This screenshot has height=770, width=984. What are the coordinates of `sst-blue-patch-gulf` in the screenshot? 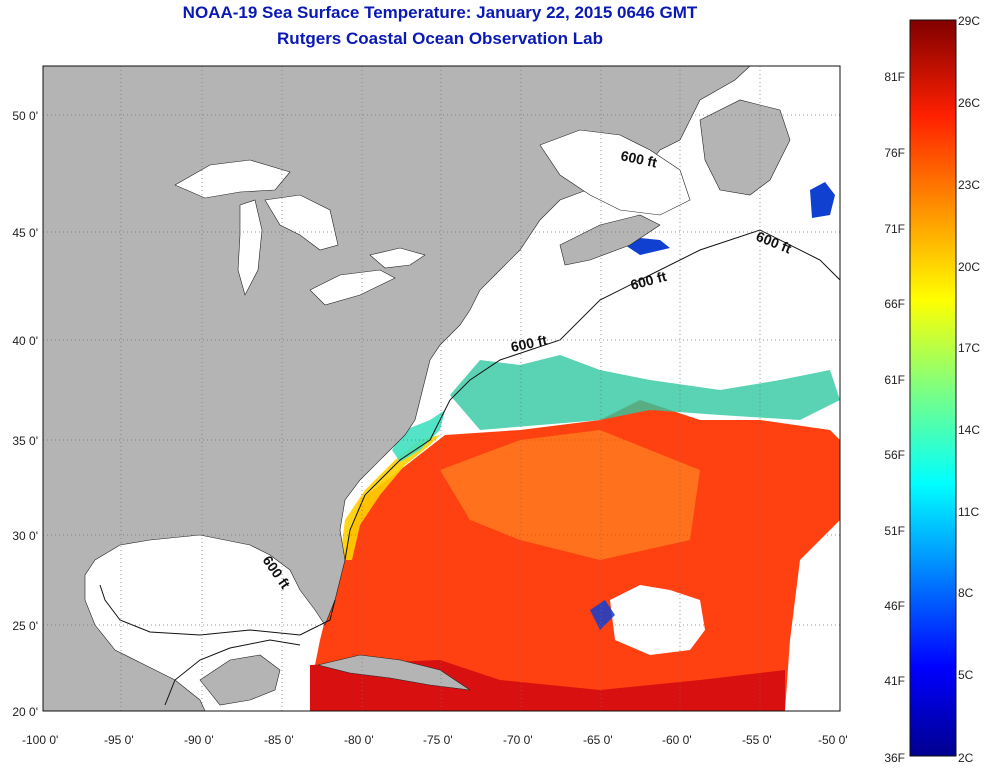 It's located at (647, 246).